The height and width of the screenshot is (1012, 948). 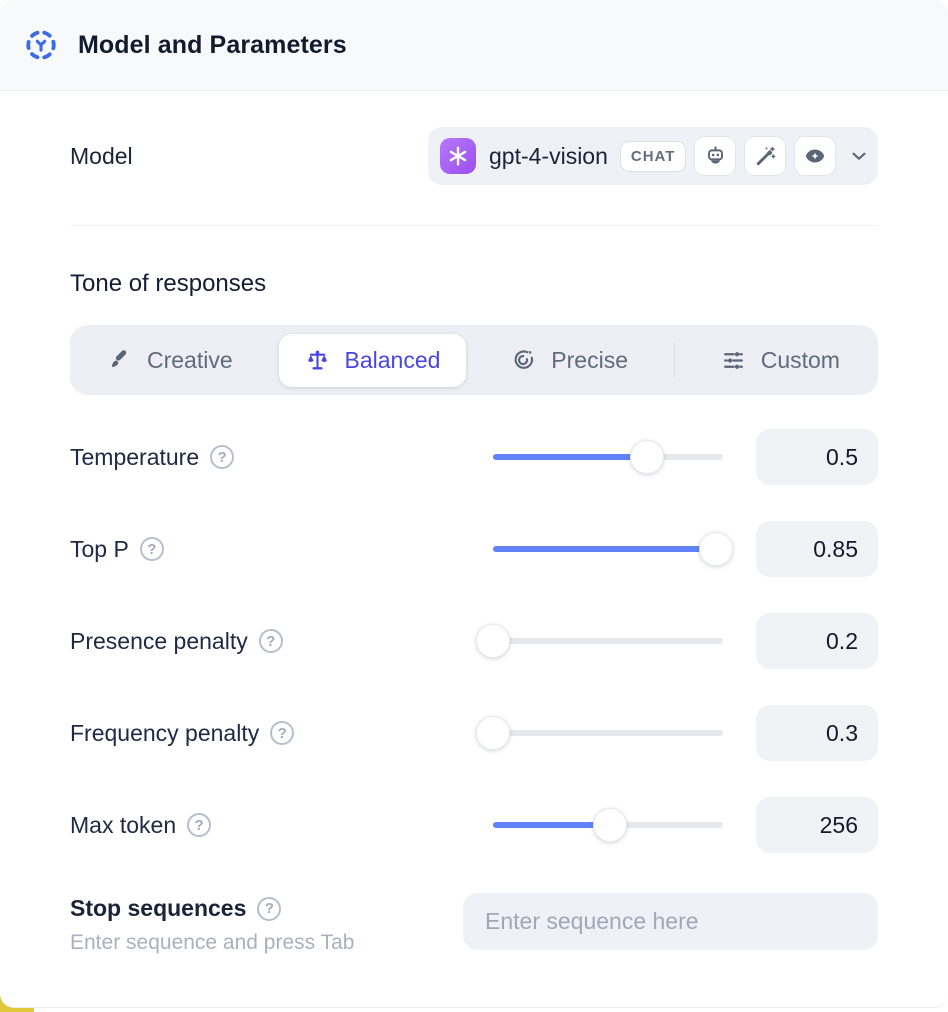 I want to click on tone-segmented-control: Creative Balanced, so click(x=474, y=360).